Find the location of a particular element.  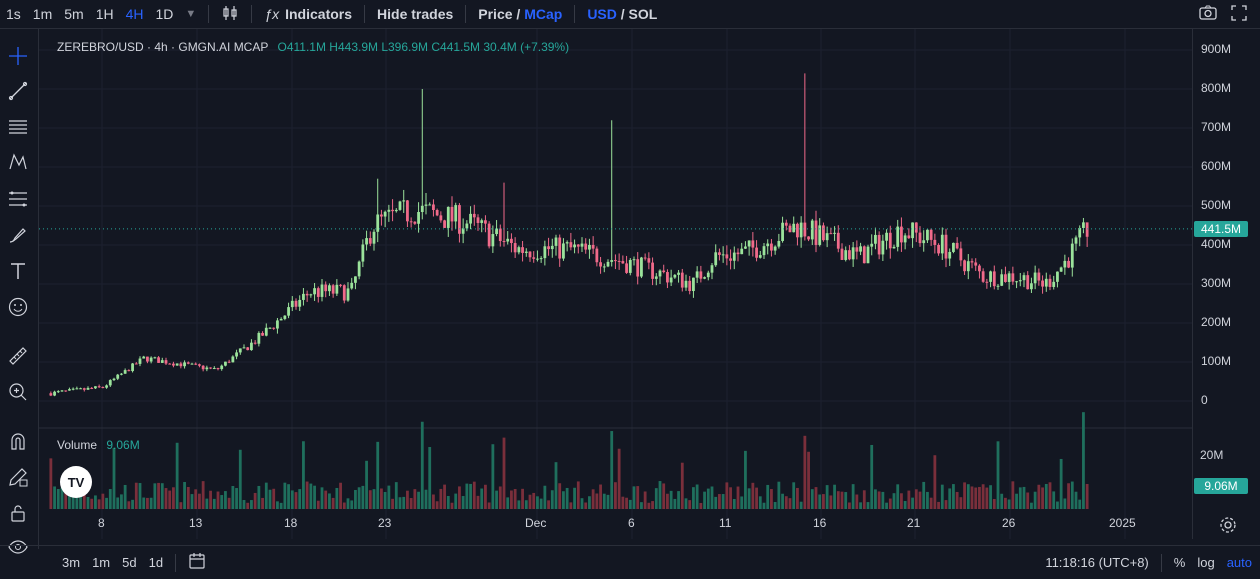

eye-icon is located at coordinates (18, 547).